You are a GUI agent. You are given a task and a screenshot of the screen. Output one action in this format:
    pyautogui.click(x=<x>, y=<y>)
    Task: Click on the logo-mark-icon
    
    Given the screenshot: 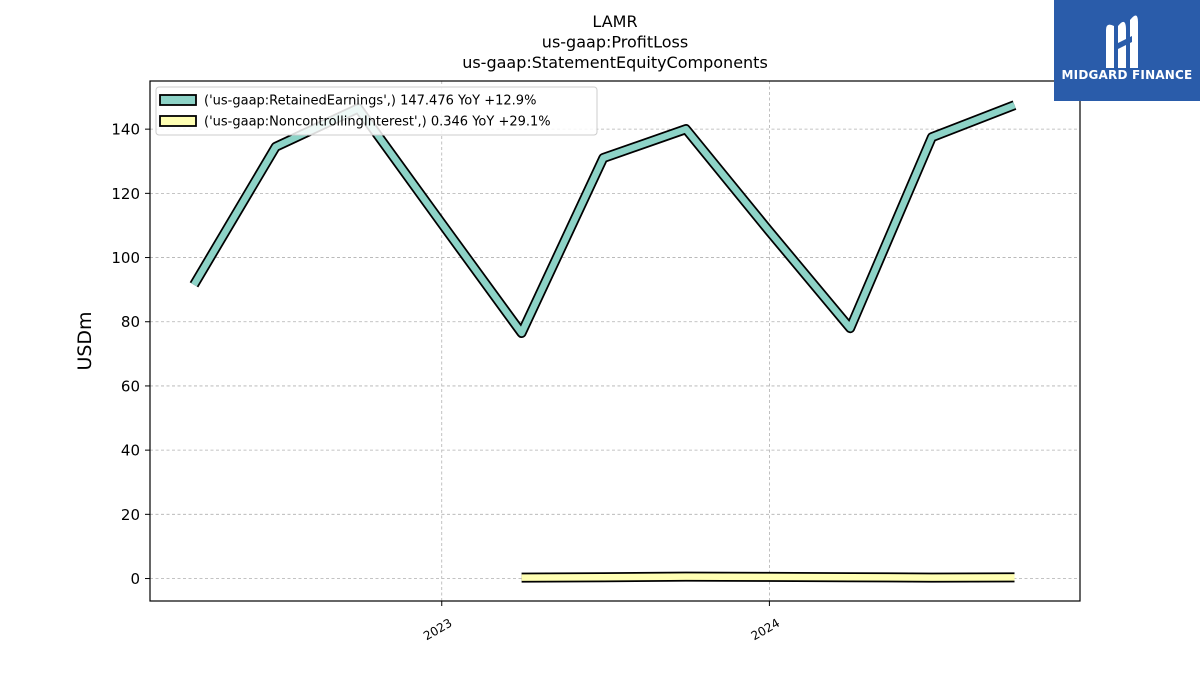 What is the action you would take?
    pyautogui.click(x=1122, y=42)
    